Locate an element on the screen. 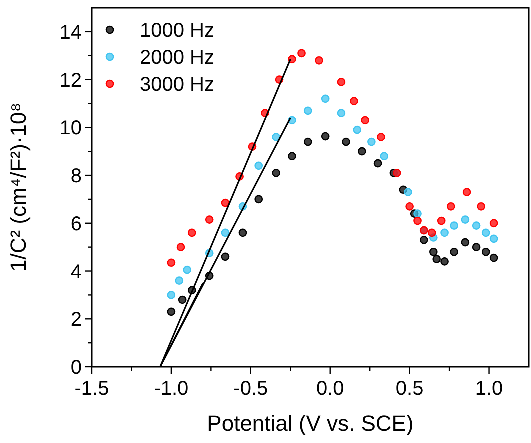 The width and height of the screenshot is (531, 443). y-axis-title: 1/C² (cm⁴/F²)·10⁸ is located at coordinates (18, 187).